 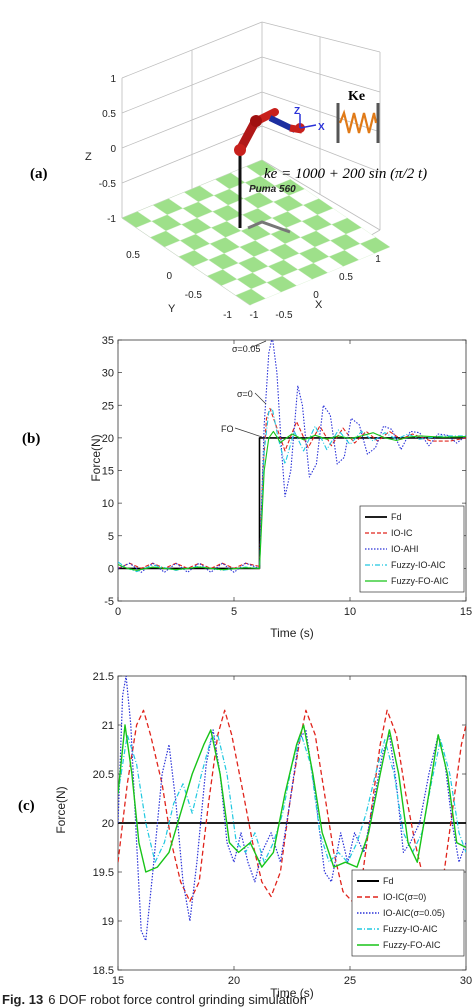 What do you see at coordinates (26, 806) in the screenshot?
I see `panel-label-c: (c)` at bounding box center [26, 806].